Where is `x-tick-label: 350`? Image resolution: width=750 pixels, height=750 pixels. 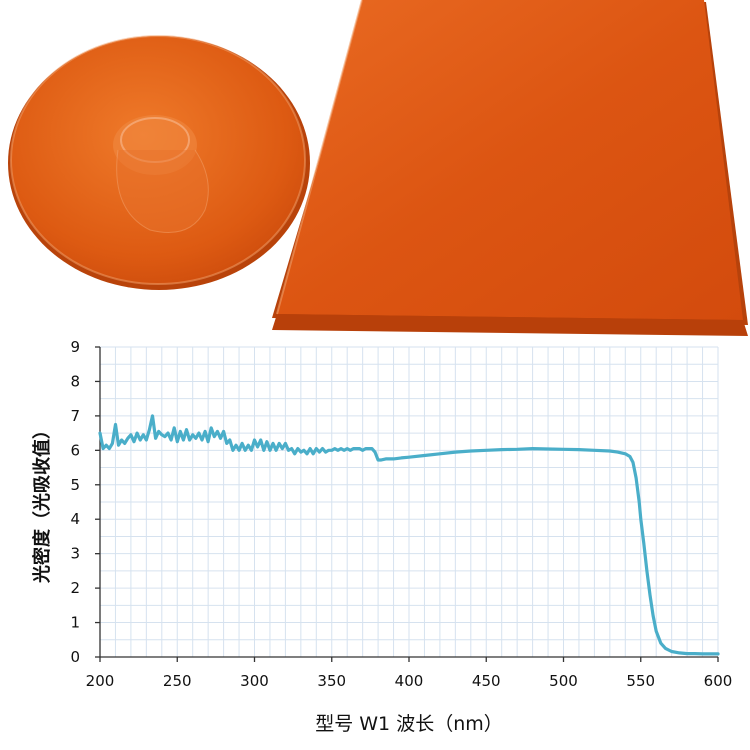 x-tick-label: 350 is located at coordinates (331, 681).